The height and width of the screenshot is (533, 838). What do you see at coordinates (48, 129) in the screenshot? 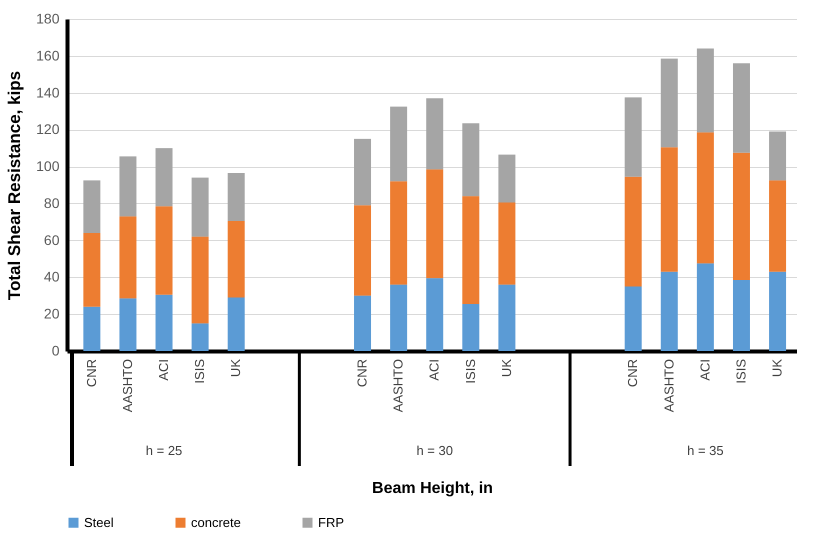
I see `y-tick-label: 120` at bounding box center [48, 129].